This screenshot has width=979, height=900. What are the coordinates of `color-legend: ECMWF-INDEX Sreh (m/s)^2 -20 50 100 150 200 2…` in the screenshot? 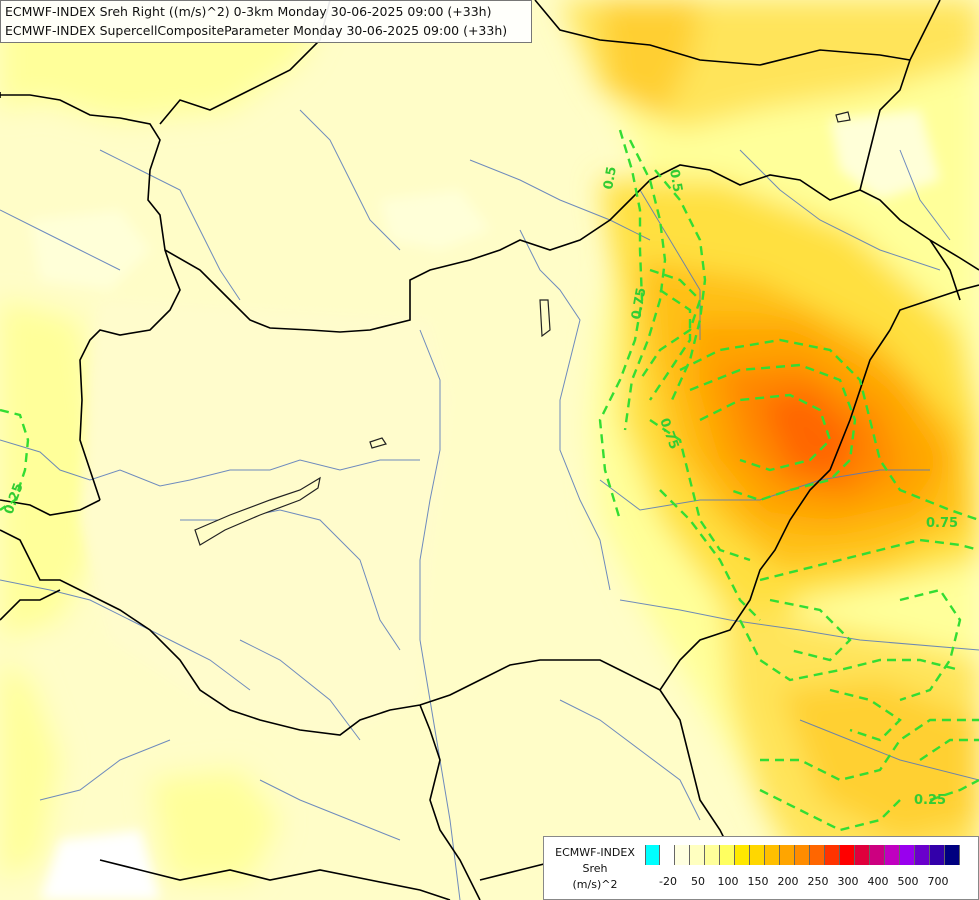 It's located at (761, 868).